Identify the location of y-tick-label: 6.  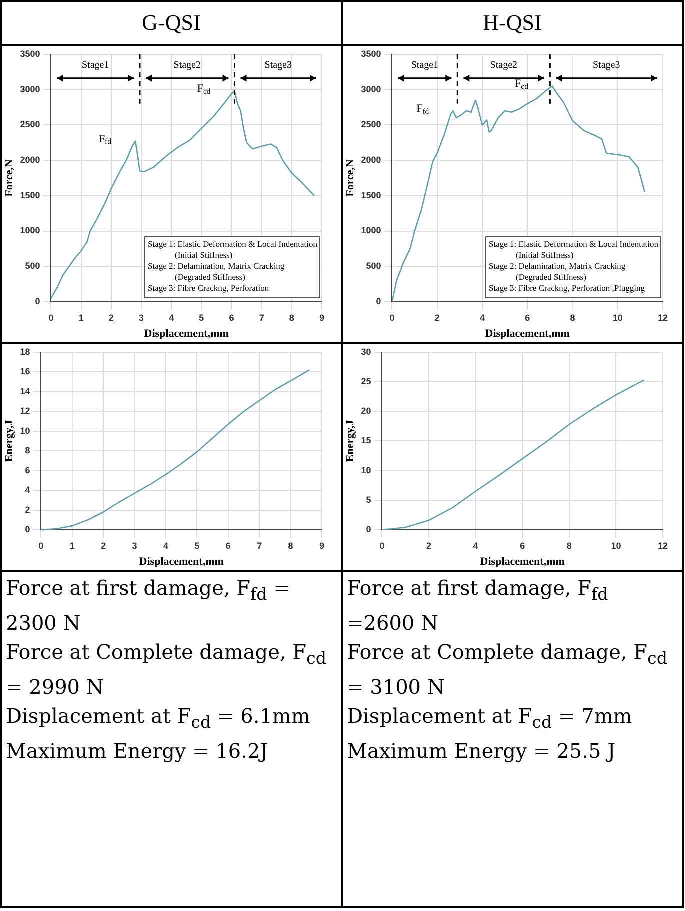
(27, 470).